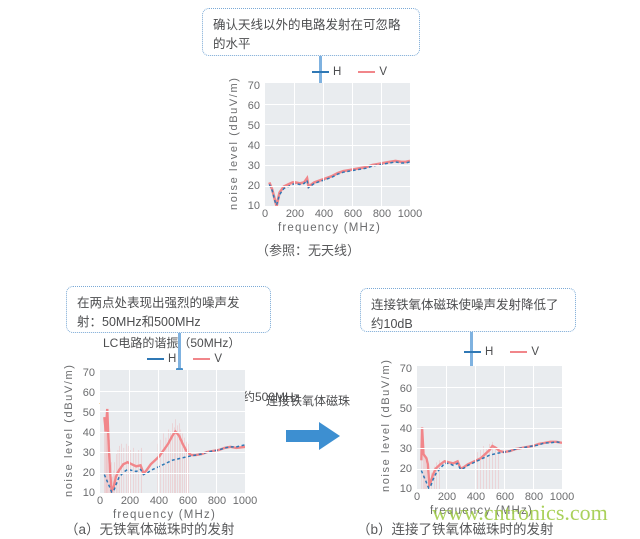 The height and width of the screenshot is (539, 640). I want to click on chart-reference-xlabel: frequency (MHz), so click(329, 228).